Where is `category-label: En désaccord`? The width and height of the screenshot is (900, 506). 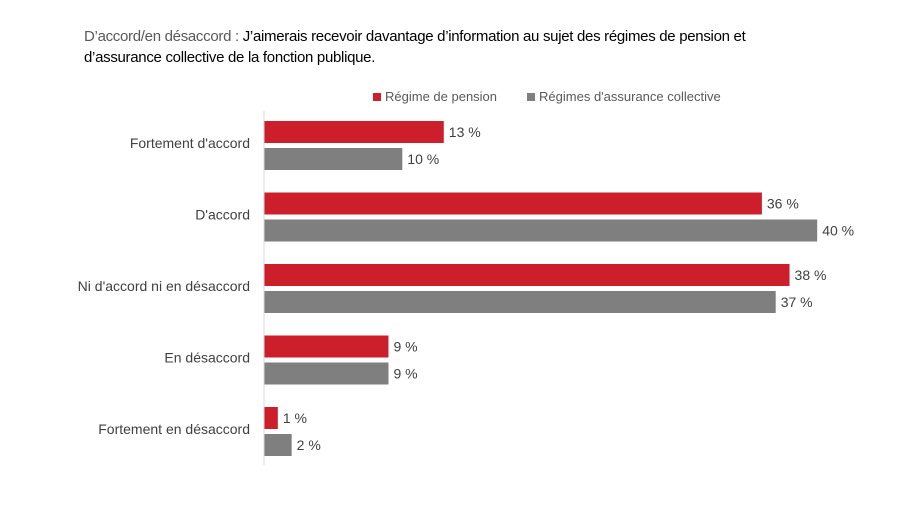 category-label: En désaccord is located at coordinates (207, 358).